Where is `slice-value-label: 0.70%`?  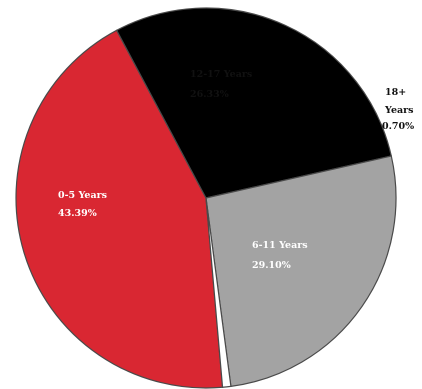 slice-value-label: 0.70% is located at coordinates (398, 126).